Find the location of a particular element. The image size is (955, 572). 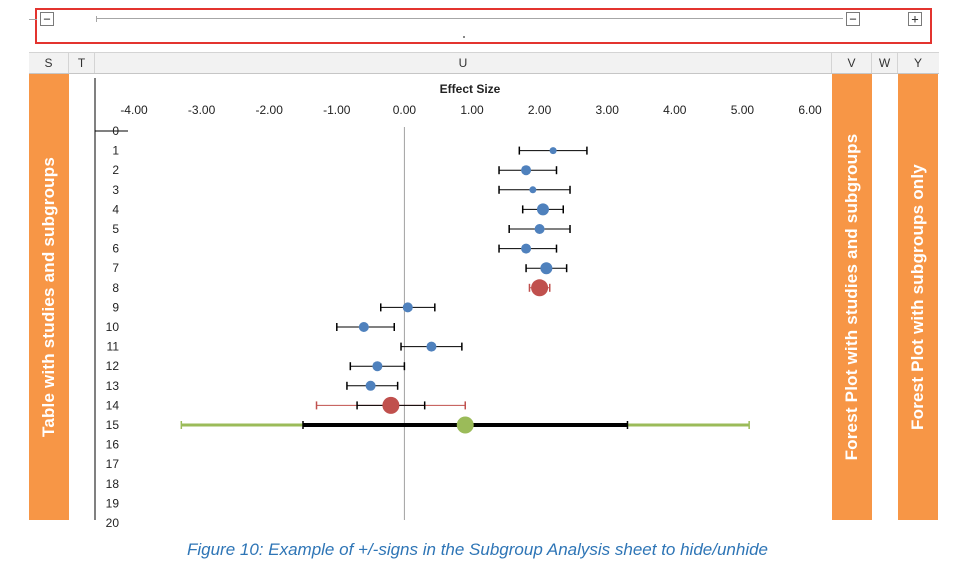

column-header-t: T is located at coordinates (82, 63).